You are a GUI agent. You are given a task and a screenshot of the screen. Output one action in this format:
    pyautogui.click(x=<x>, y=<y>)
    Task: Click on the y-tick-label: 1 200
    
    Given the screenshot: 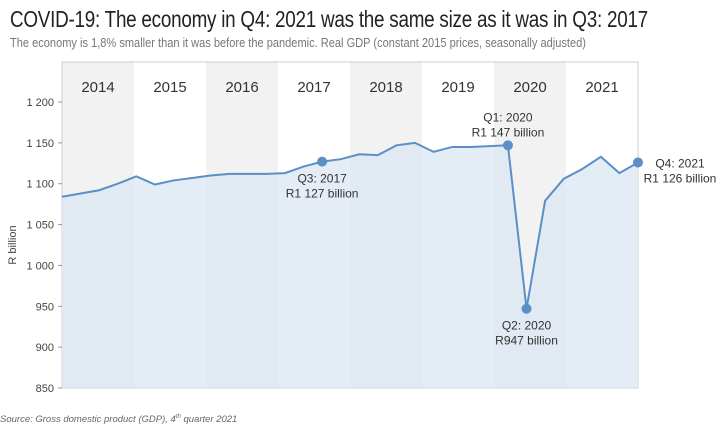 What is the action you would take?
    pyautogui.click(x=40, y=103)
    